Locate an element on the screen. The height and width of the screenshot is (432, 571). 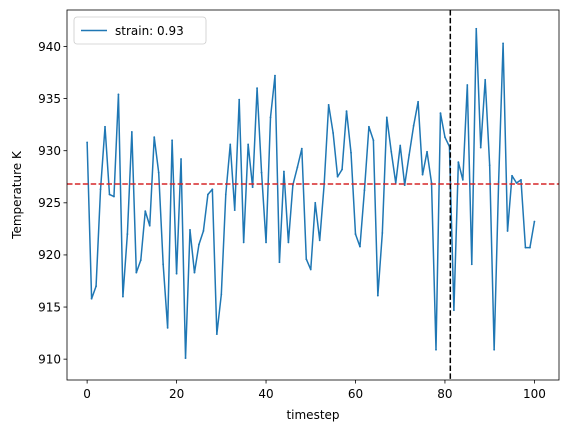
x-tick-label: 80 is located at coordinates (444, 394).